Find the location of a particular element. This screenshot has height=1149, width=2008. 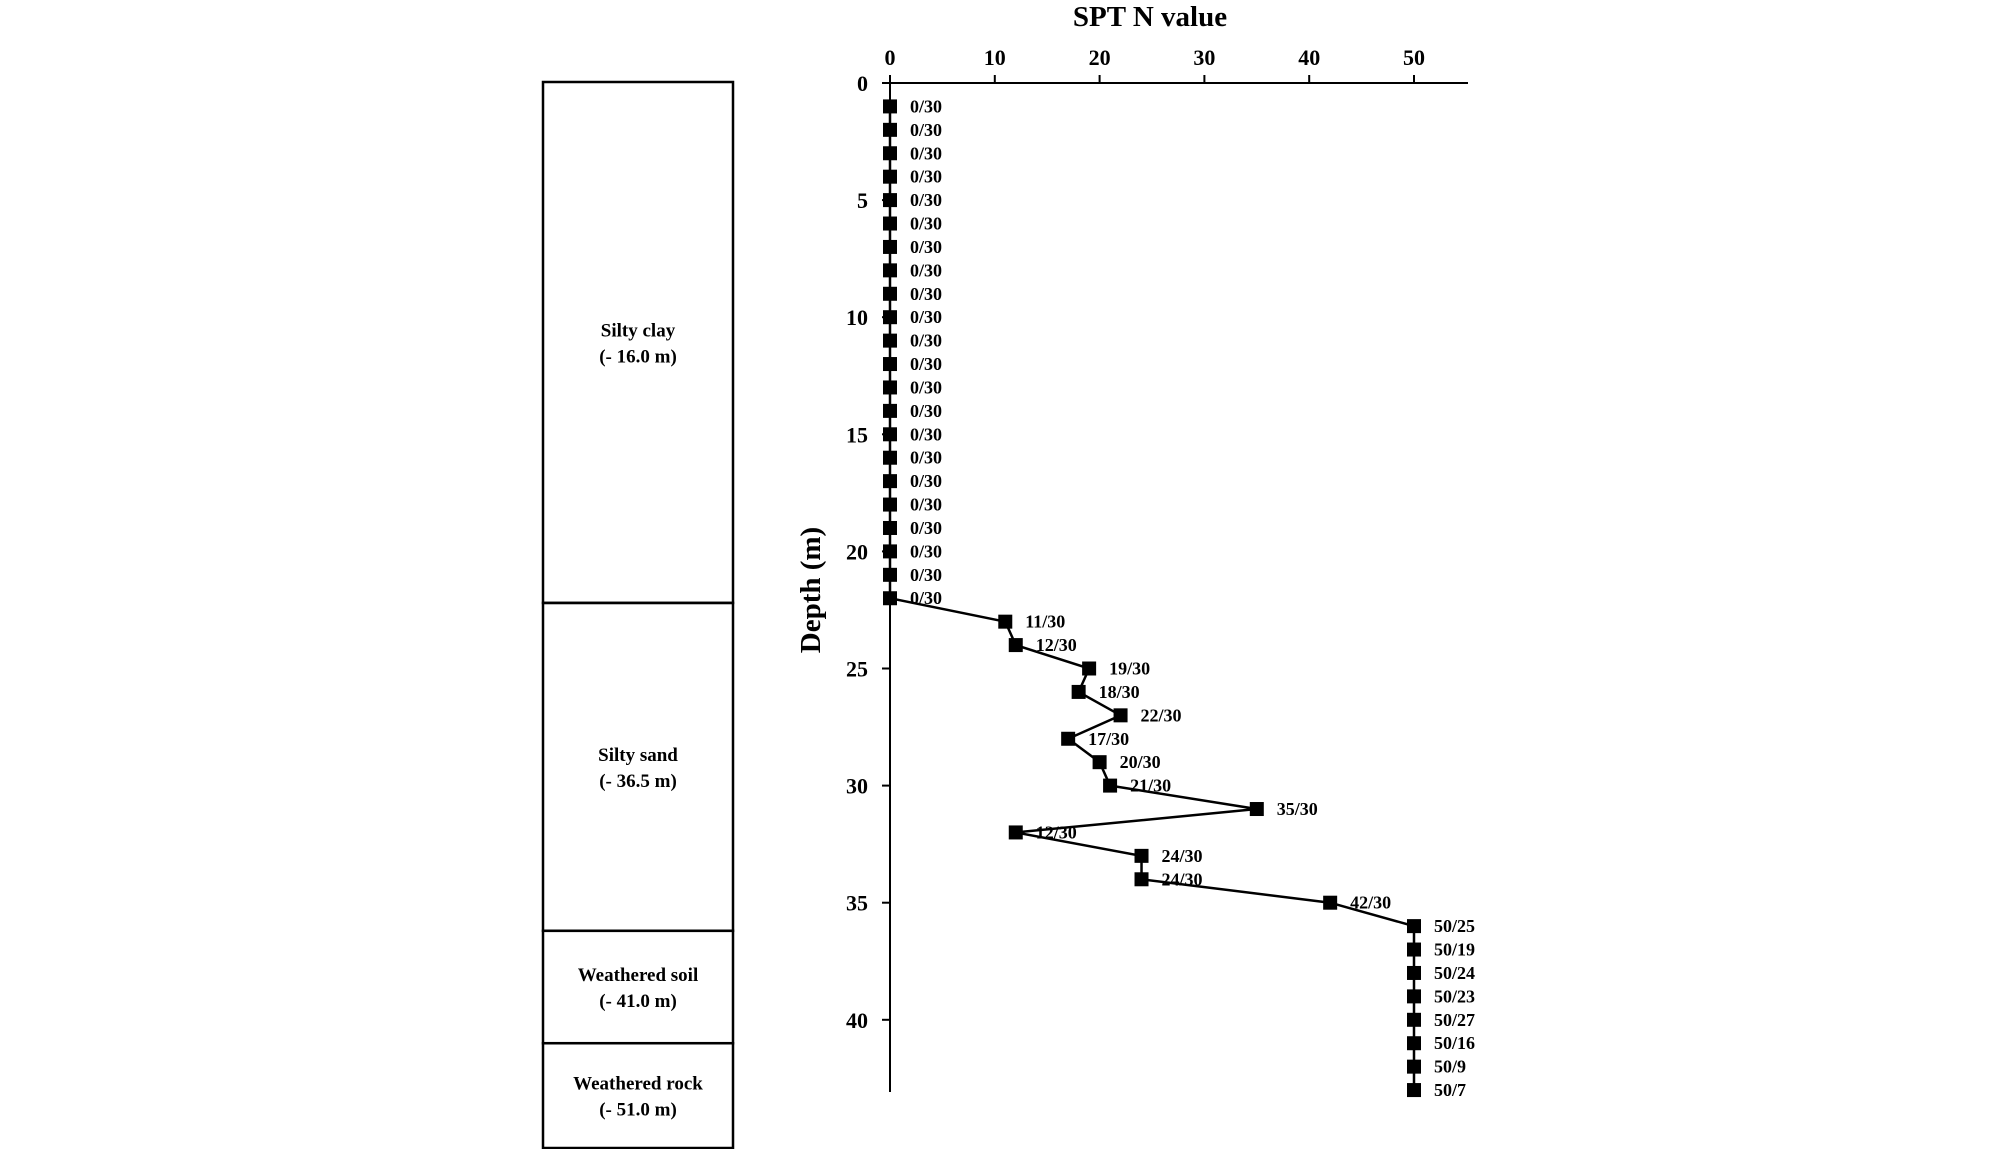

data-label: 50/19 is located at coordinates (1454, 950).